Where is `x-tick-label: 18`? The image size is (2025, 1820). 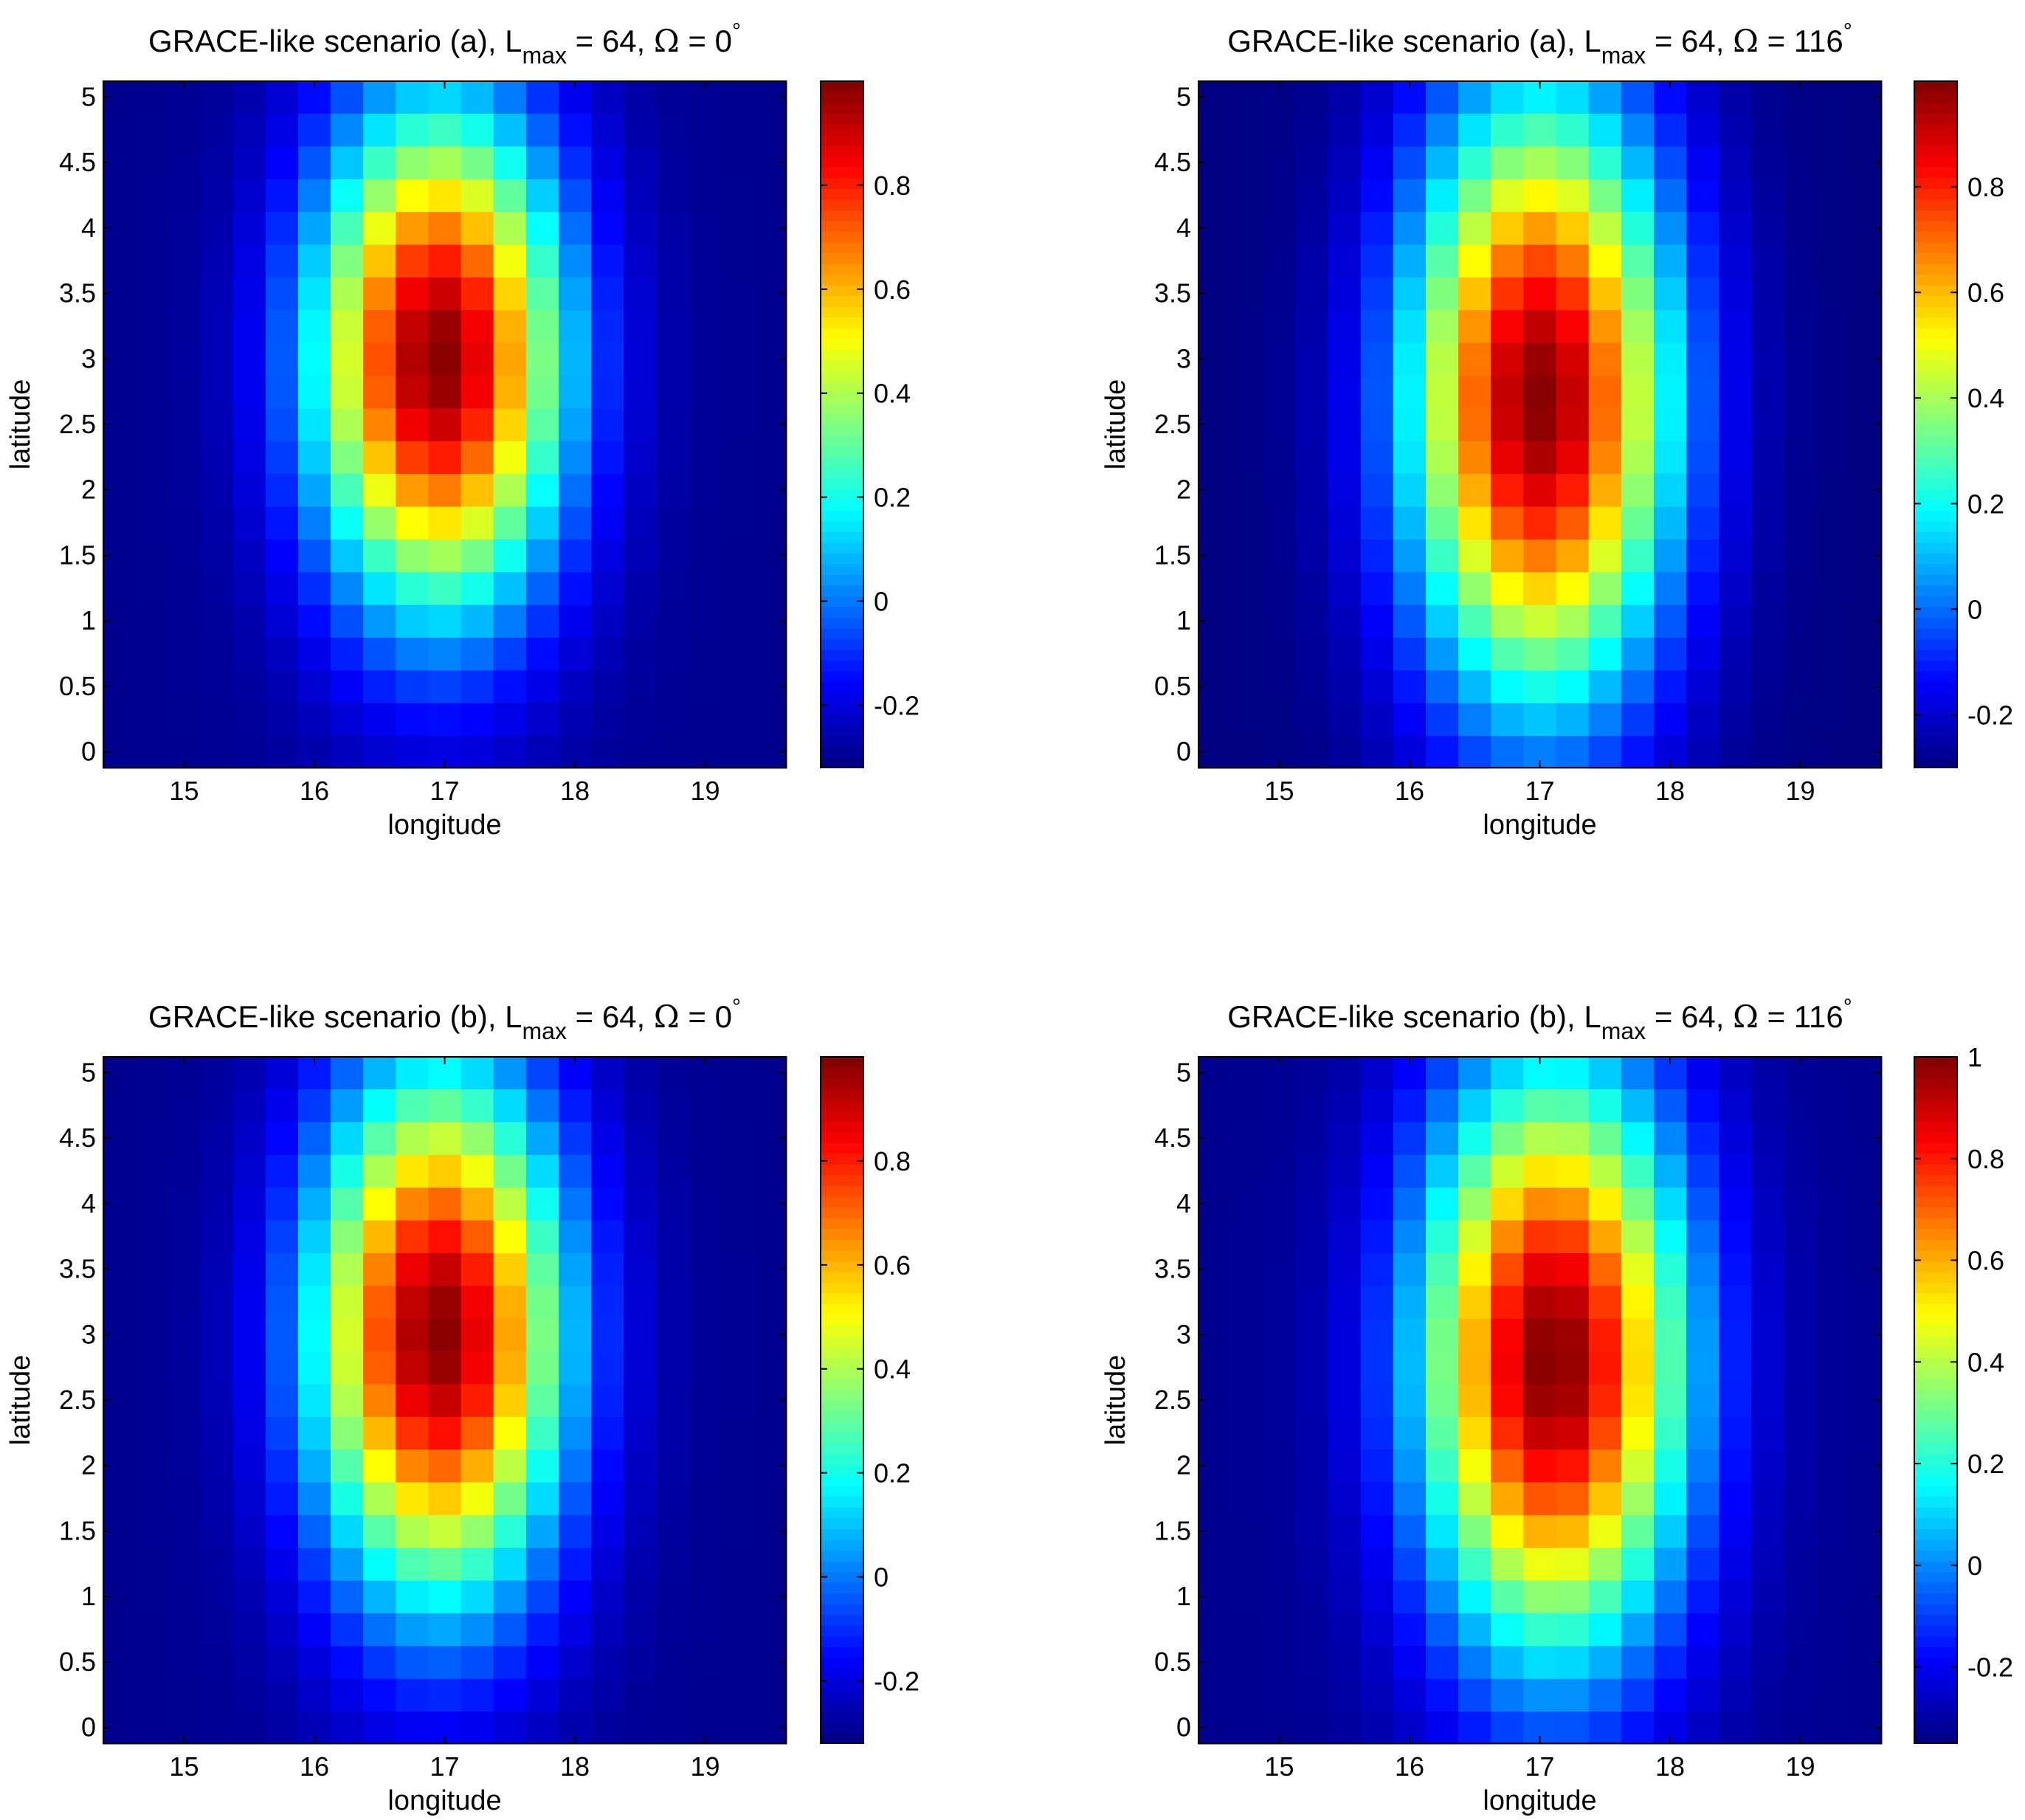
x-tick-label: 18 is located at coordinates (575, 1767).